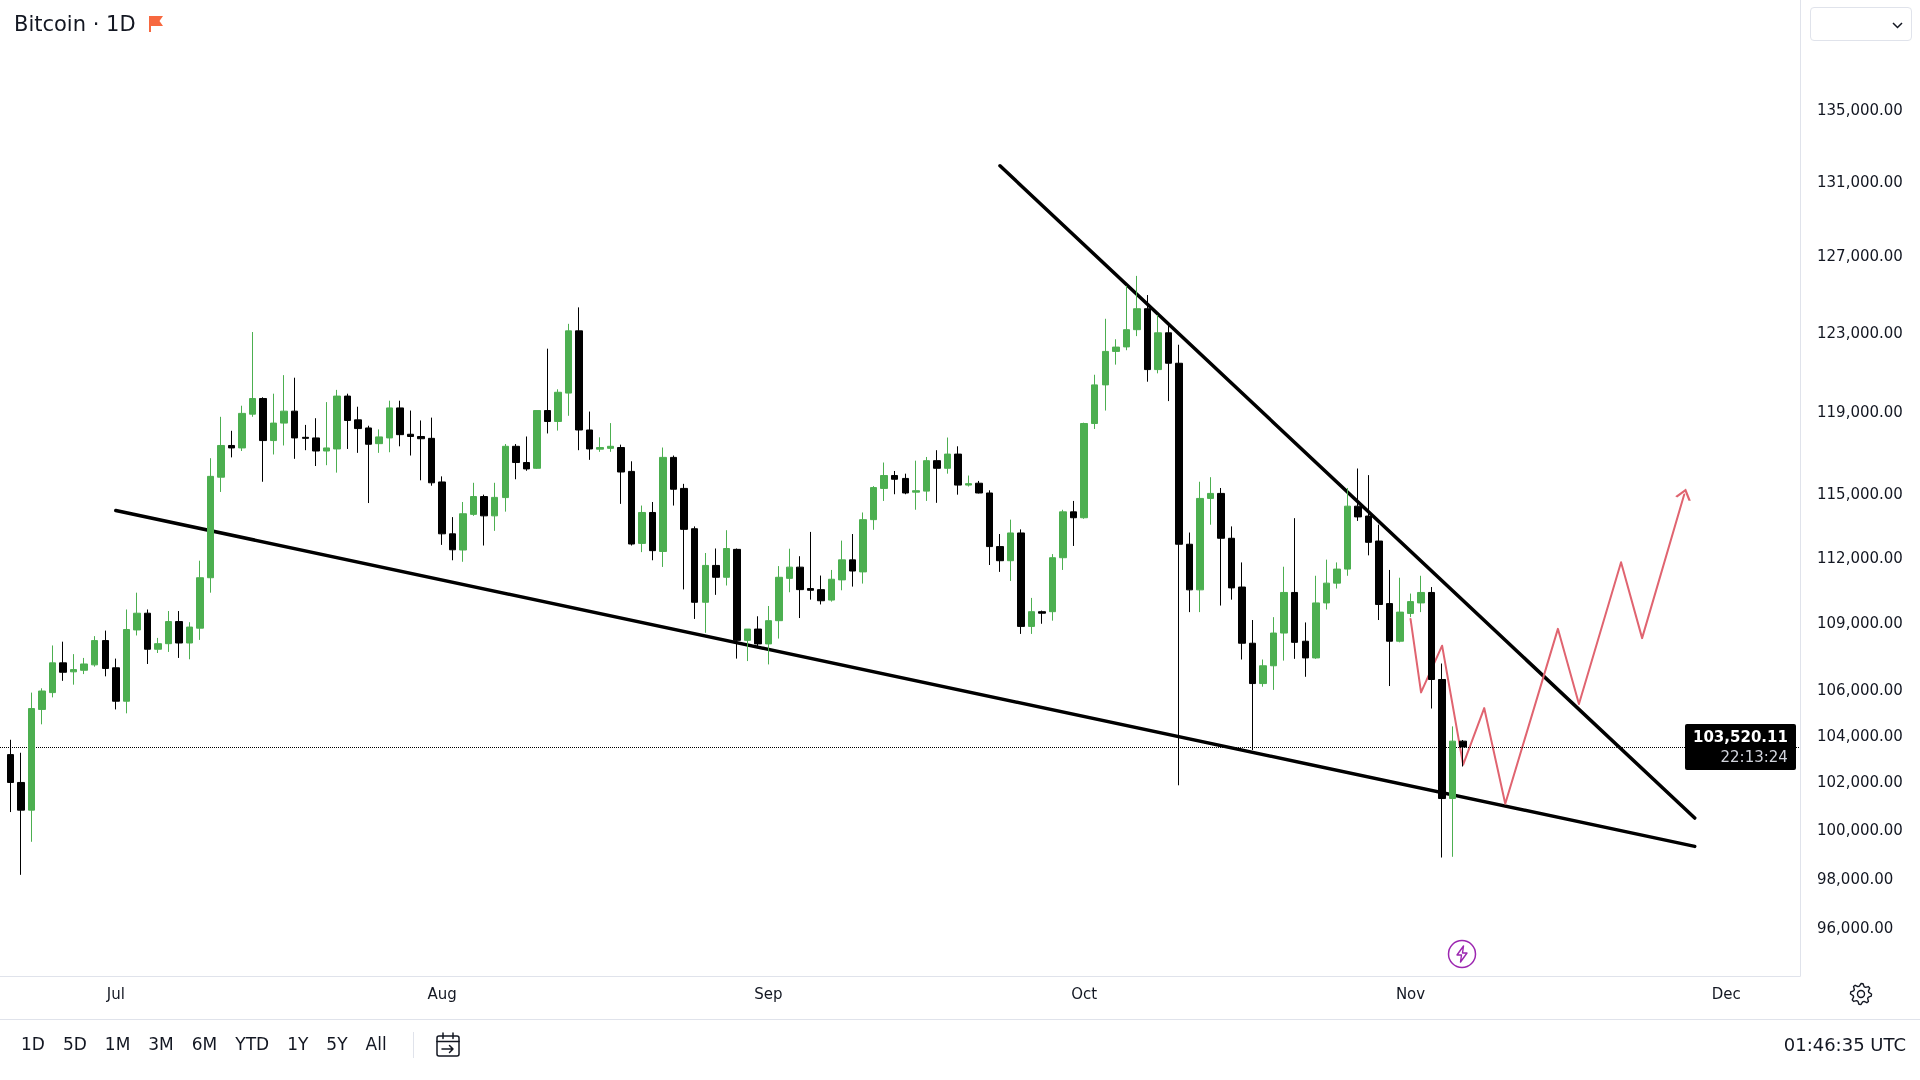  Describe the element at coordinates (1844, 1045) in the screenshot. I see `text: 01:46:35 UTC` at that location.